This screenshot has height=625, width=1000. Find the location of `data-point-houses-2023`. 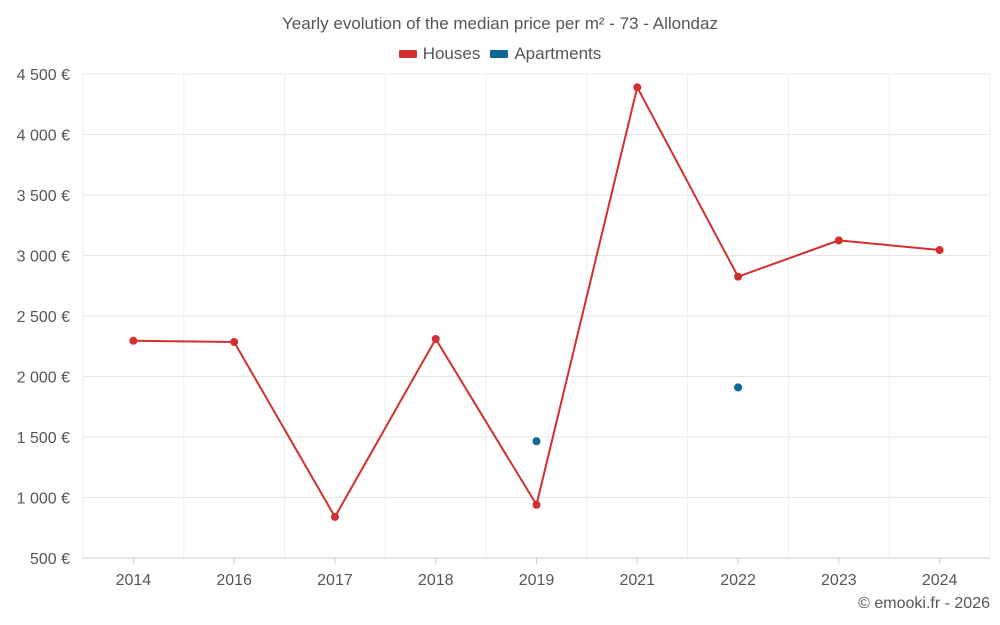

data-point-houses-2023 is located at coordinates (838, 240).